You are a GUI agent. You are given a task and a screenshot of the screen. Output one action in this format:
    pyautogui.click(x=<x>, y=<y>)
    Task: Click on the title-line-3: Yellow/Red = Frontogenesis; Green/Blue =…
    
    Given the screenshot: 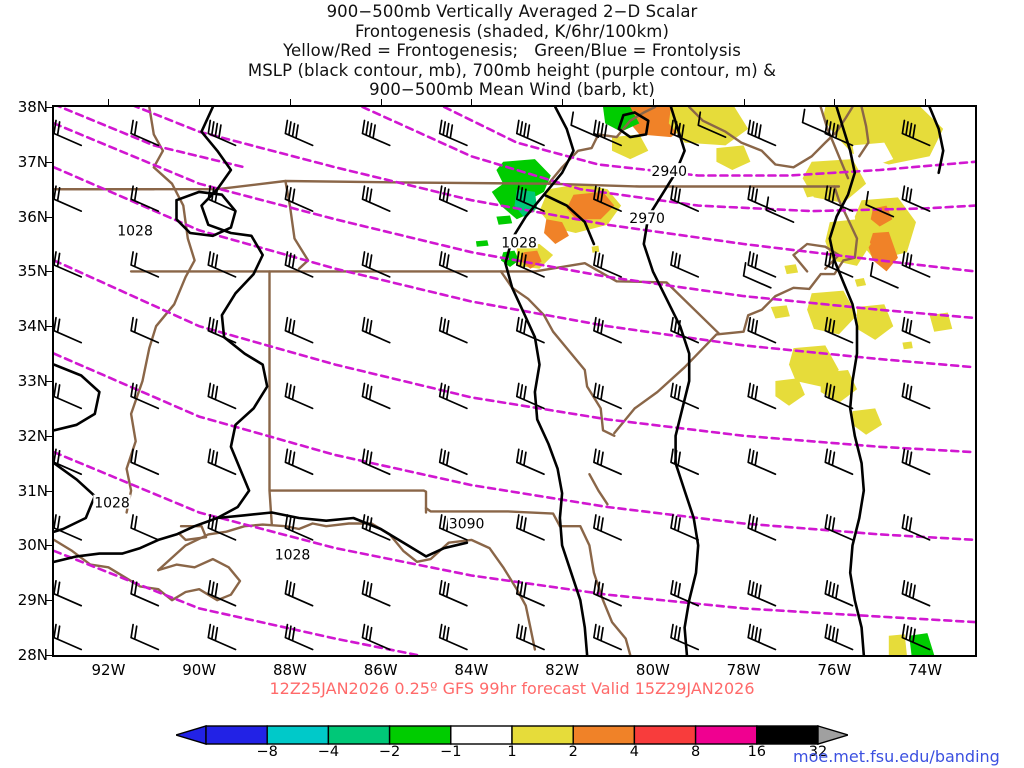 What is the action you would take?
    pyautogui.click(x=512, y=51)
    